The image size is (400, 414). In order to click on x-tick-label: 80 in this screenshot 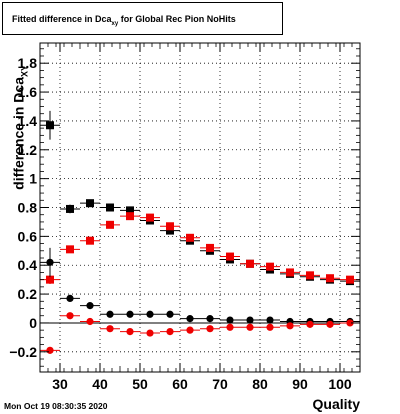, I will do `click(260, 384)`.